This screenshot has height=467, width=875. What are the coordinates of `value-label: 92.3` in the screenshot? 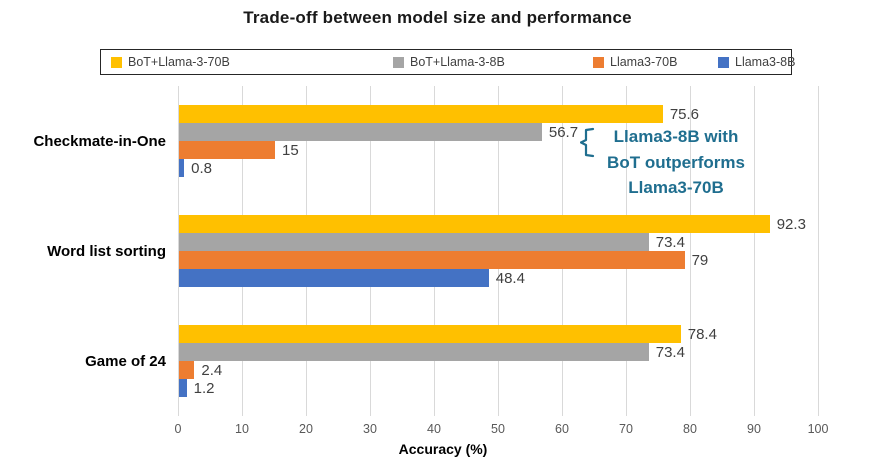 It's located at (791, 224).